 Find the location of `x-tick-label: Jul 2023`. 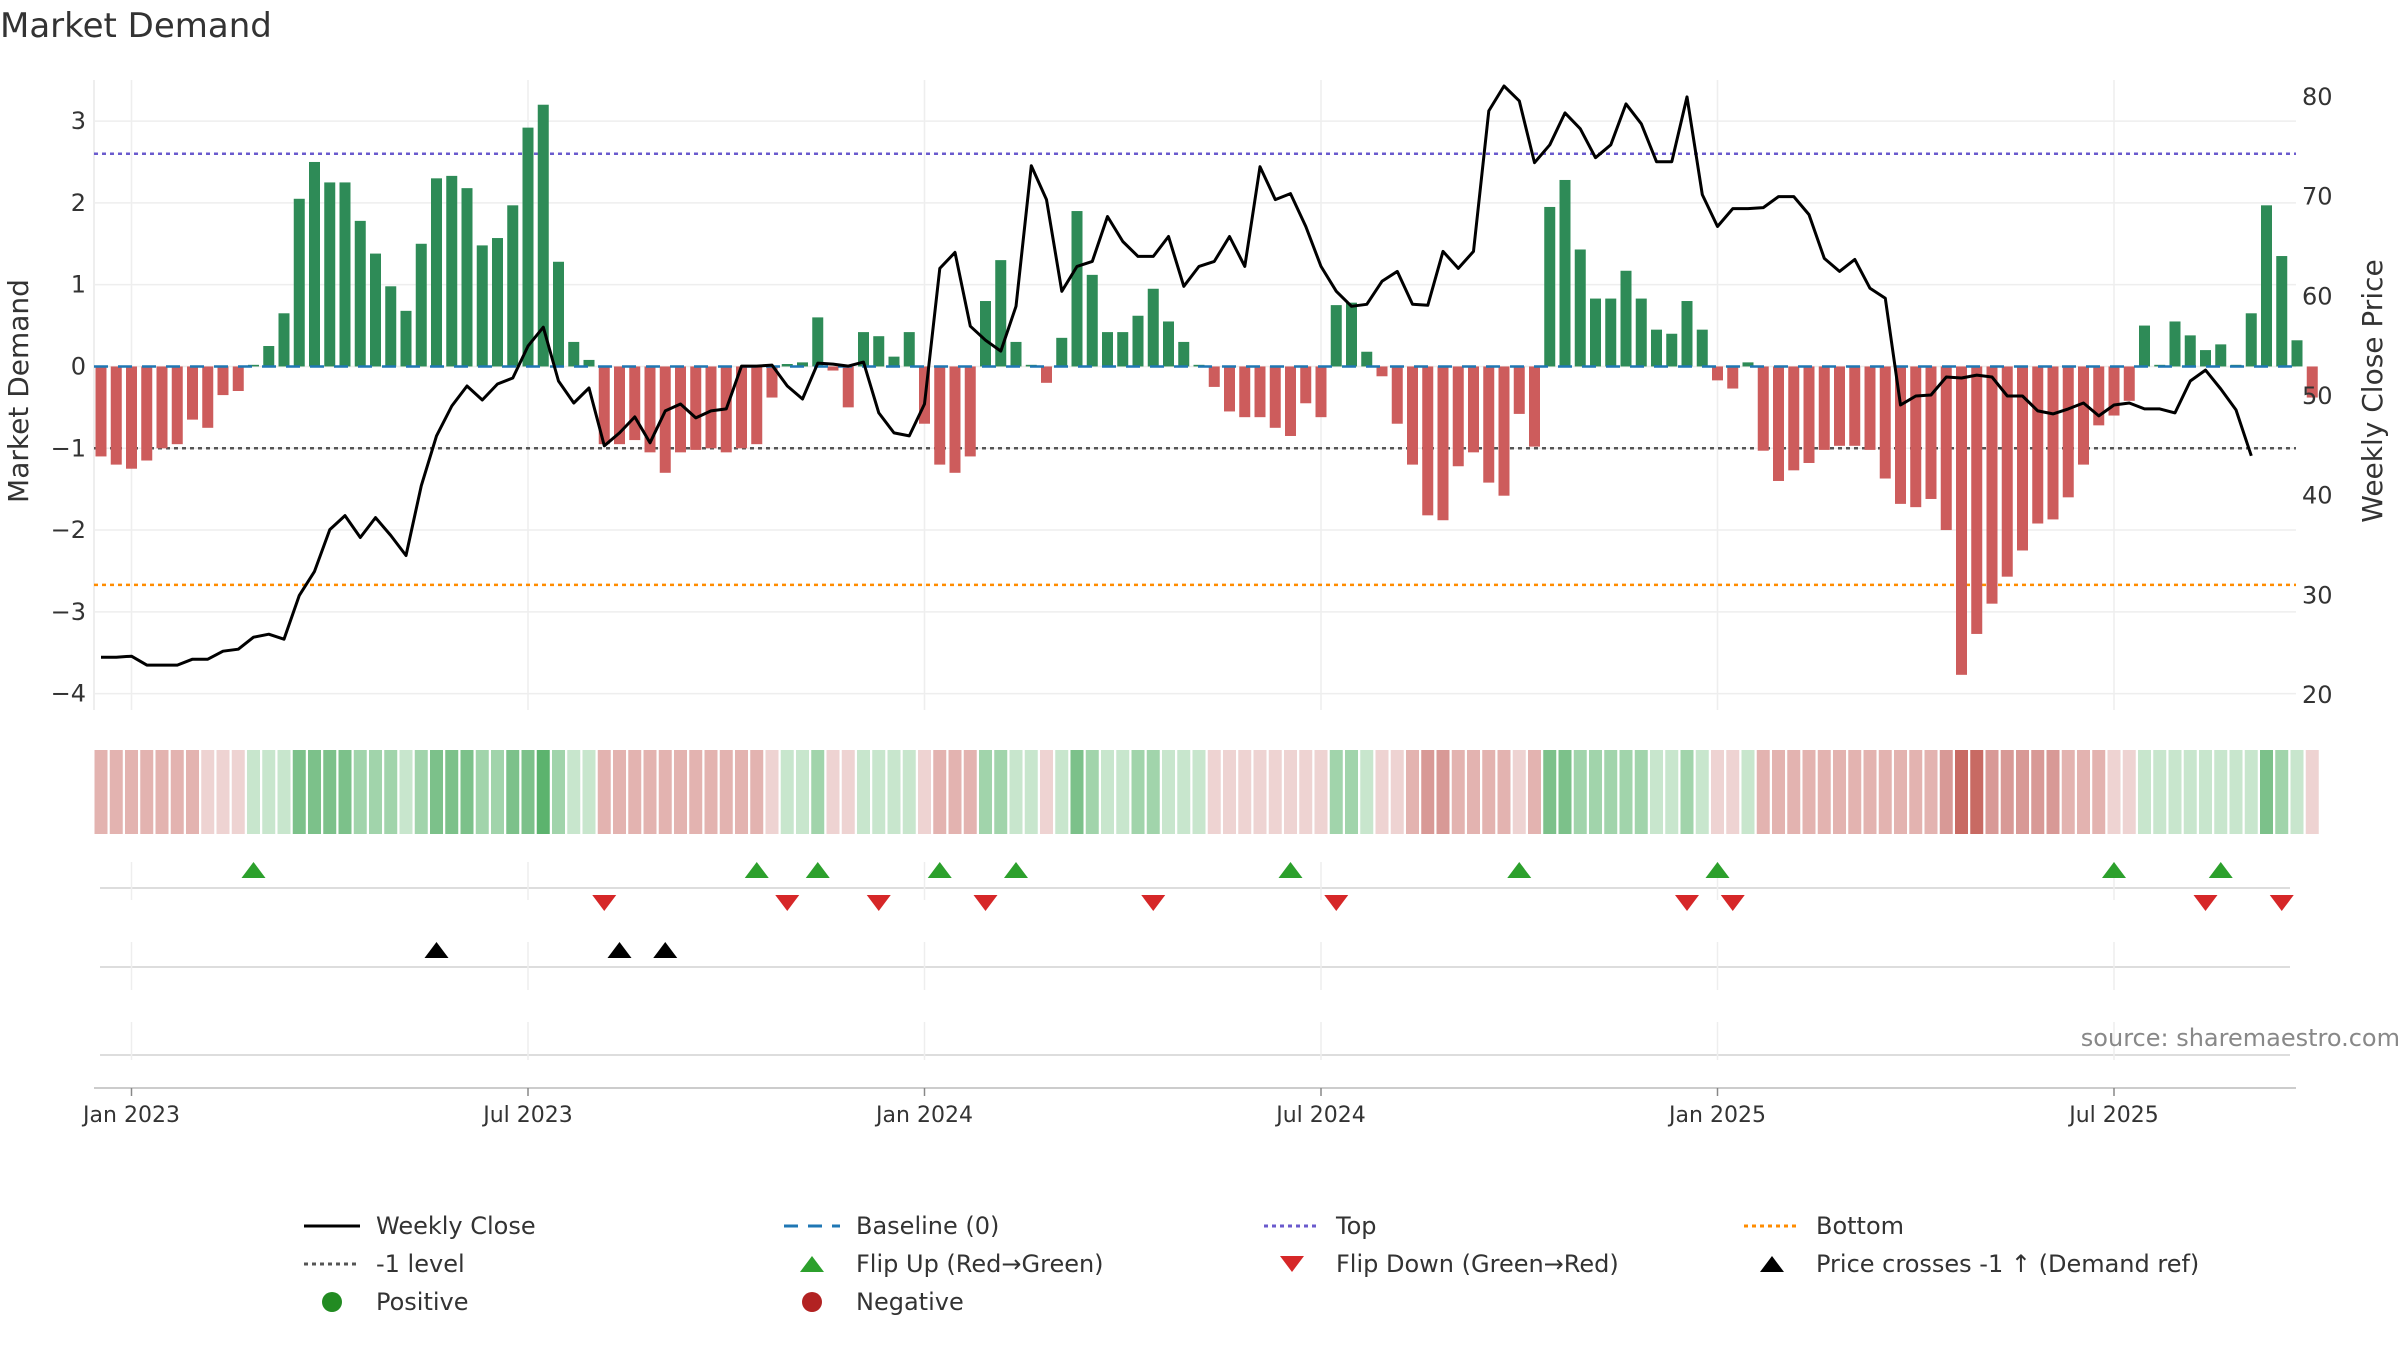

x-tick-label: Jul 2023 is located at coordinates (527, 1115).